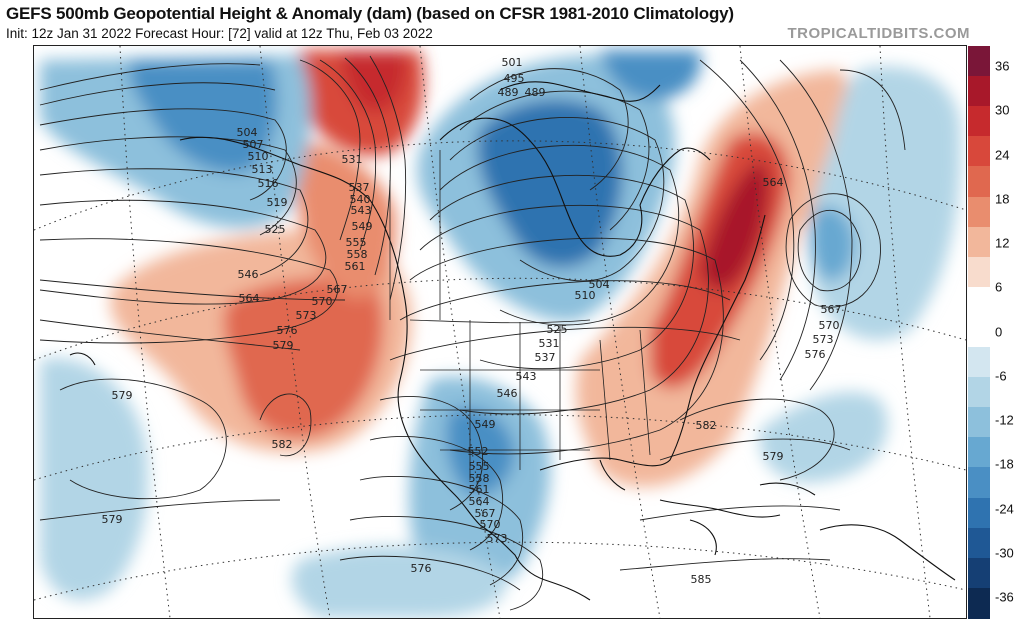 This screenshot has height=638, width=1024. Describe the element at coordinates (203, 116) in the screenshot. I see `negative-anomaly-gulf-alaska-core` at that location.